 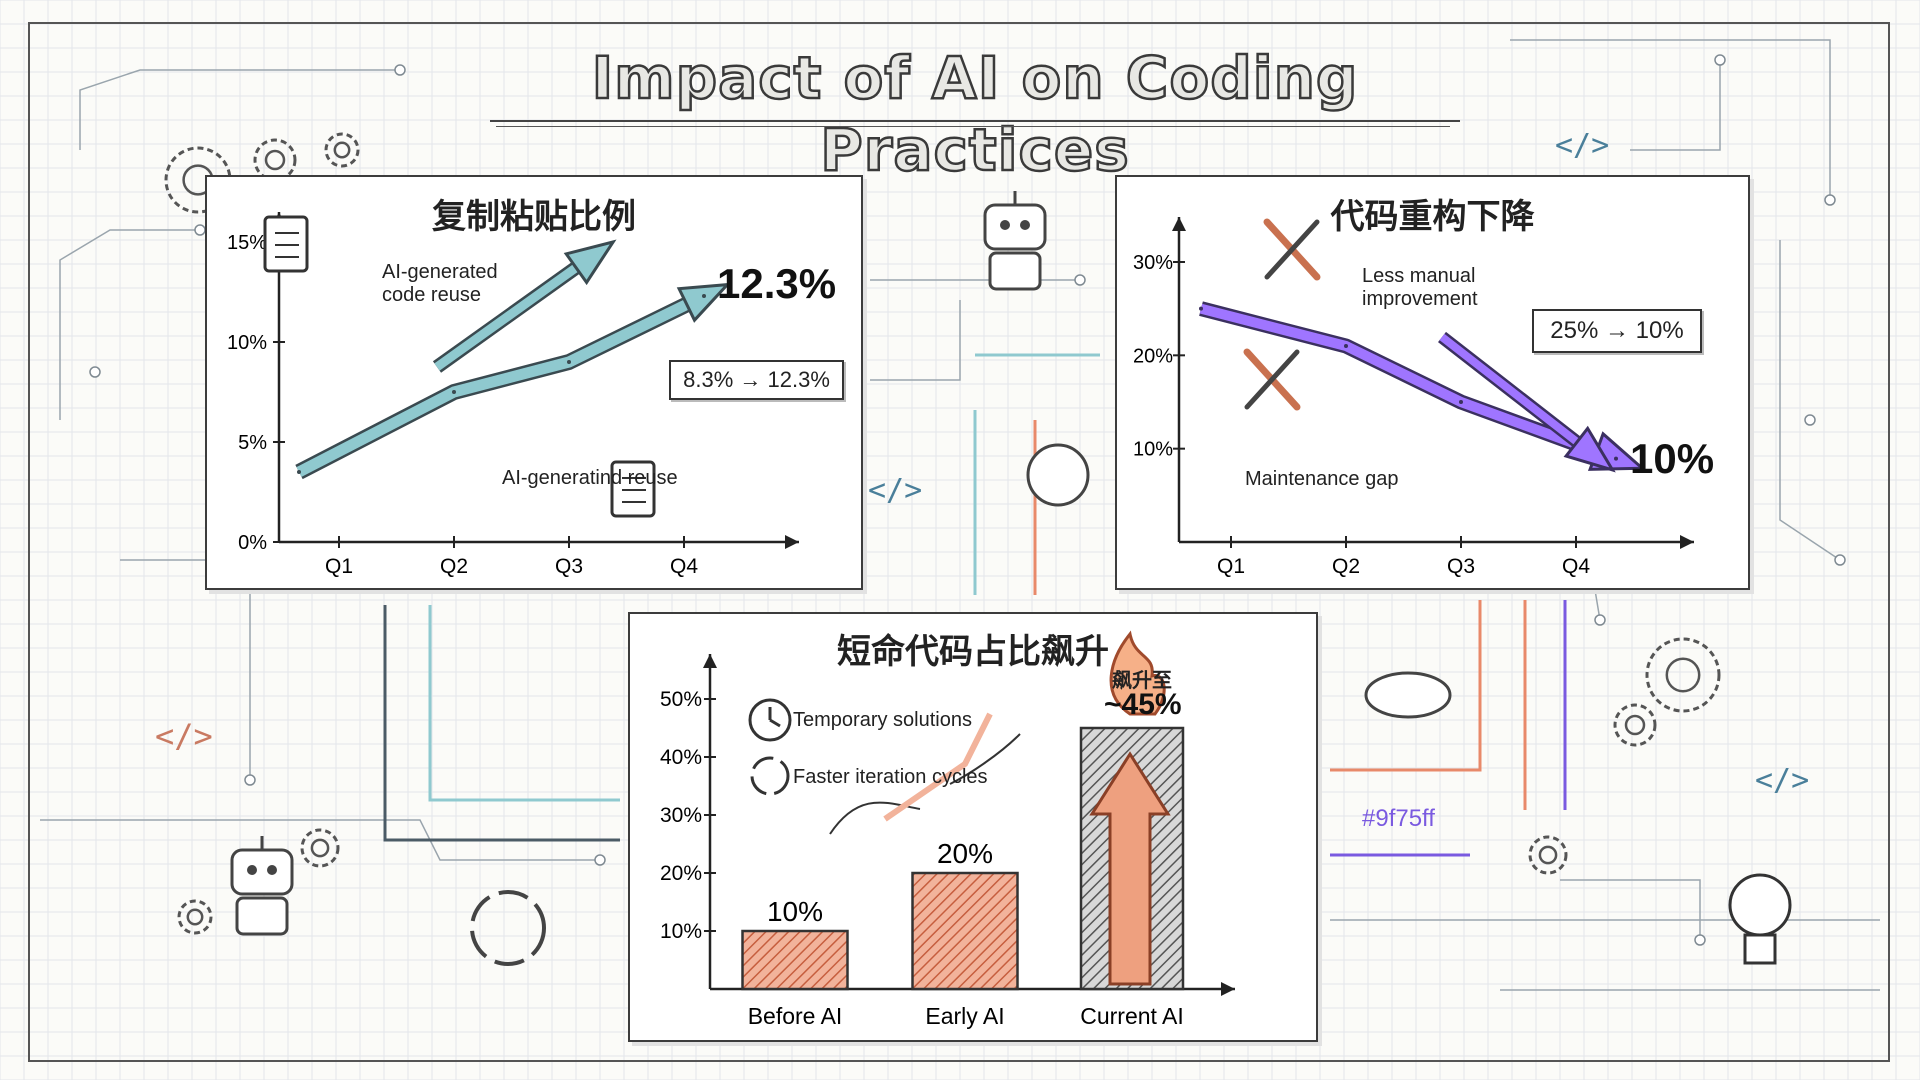 What do you see at coordinates (247, 243) in the screenshot?
I see `y-tick-label: 15%` at bounding box center [247, 243].